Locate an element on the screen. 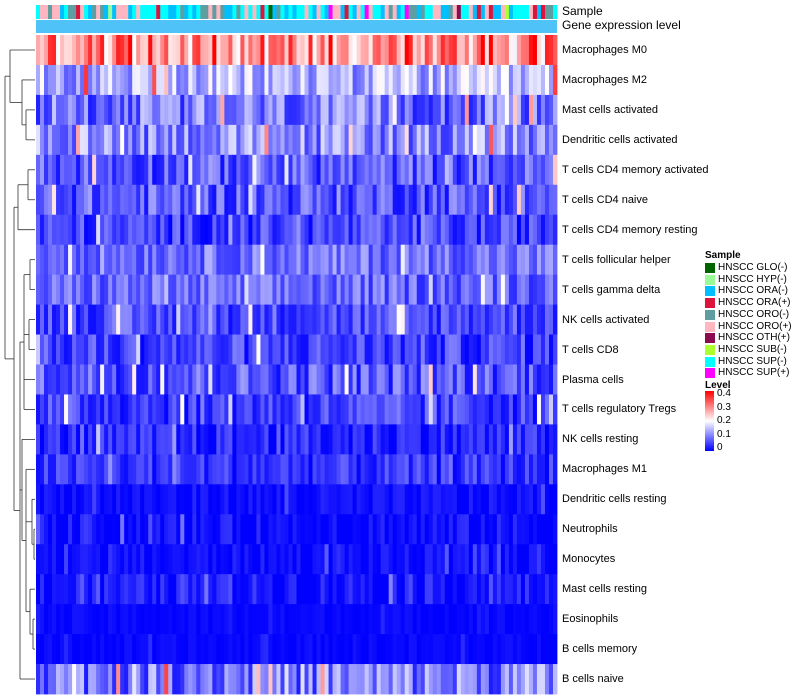 The height and width of the screenshot is (700, 800). row-label: T cells regulatory Tregs is located at coordinates (619, 409).